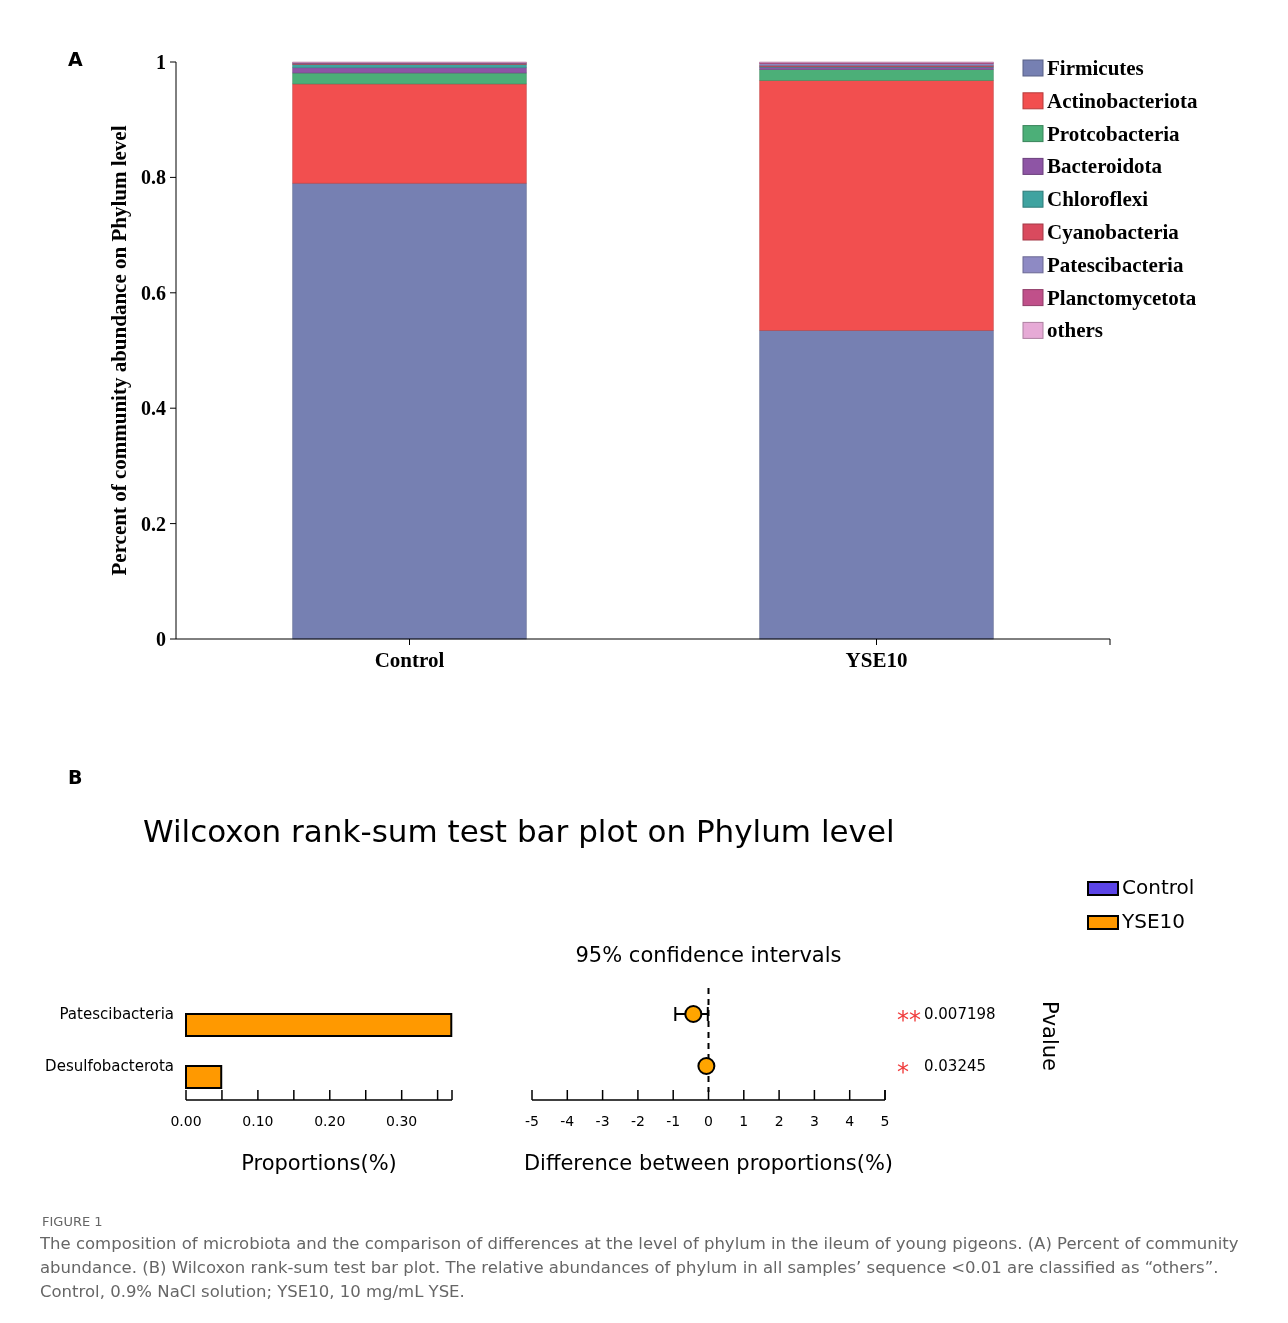  I want to click on x-tick-label: -3, so click(602, 1121).